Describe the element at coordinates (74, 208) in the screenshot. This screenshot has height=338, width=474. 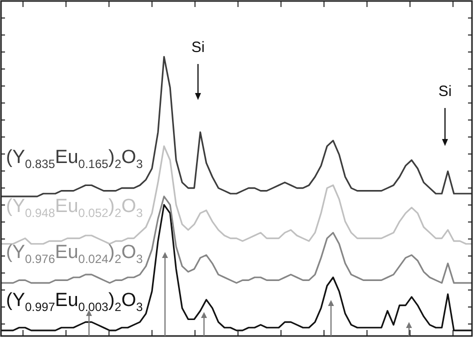
I see `series-label: (Y$_{0.948}$Eu$_{0.052}$)$_{2}$O$_{3}$` at that location.